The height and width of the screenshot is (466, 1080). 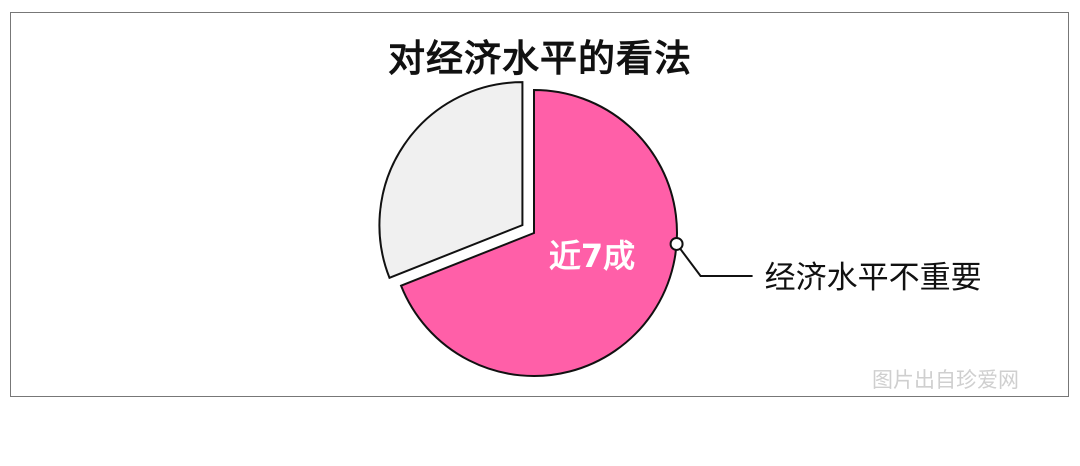 I want to click on watermark: 图片出自珍爱网, so click(x=945, y=380).